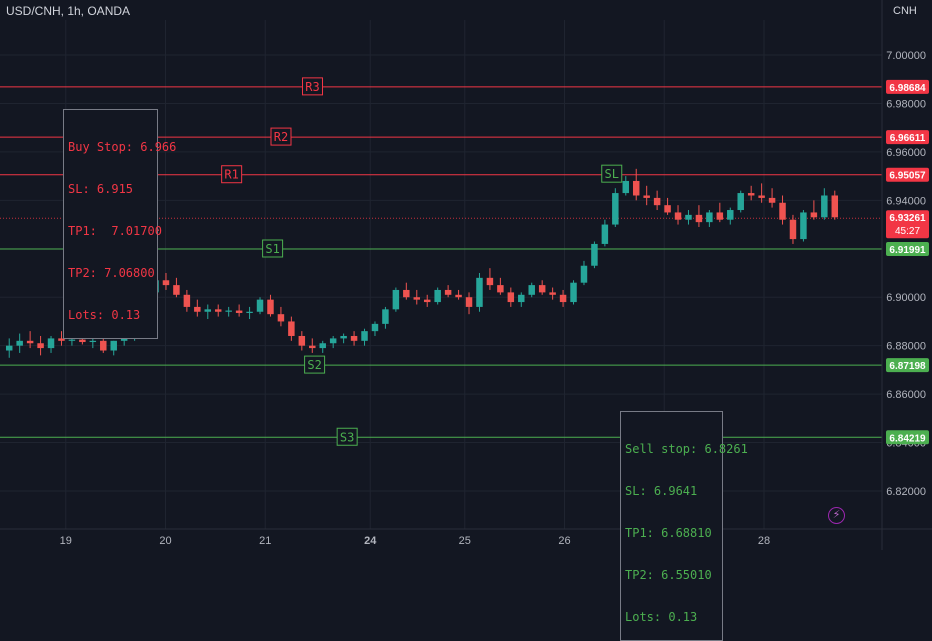 This screenshot has width=932, height=641. Describe the element at coordinates (907, 366) in the screenshot. I see `level-price-label: 6.87198` at that location.